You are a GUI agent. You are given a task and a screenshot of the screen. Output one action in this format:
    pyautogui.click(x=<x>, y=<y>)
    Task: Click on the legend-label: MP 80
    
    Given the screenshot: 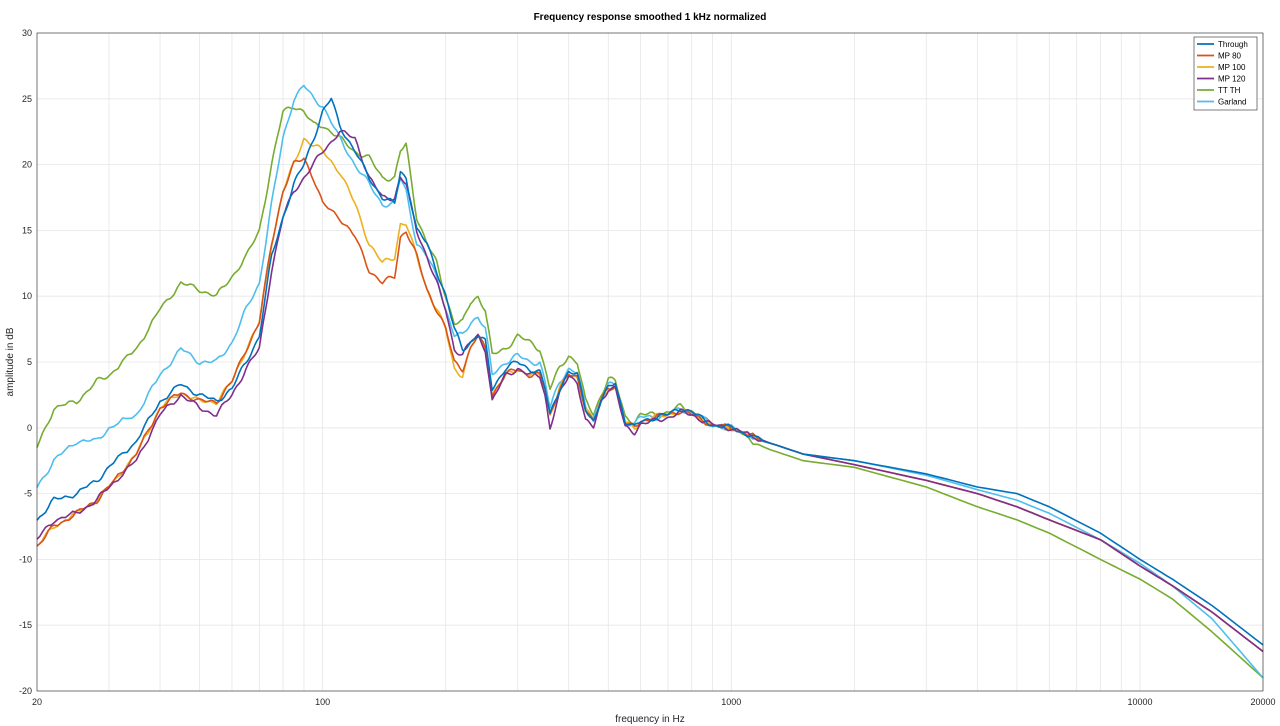 What is the action you would take?
    pyautogui.click(x=1230, y=56)
    